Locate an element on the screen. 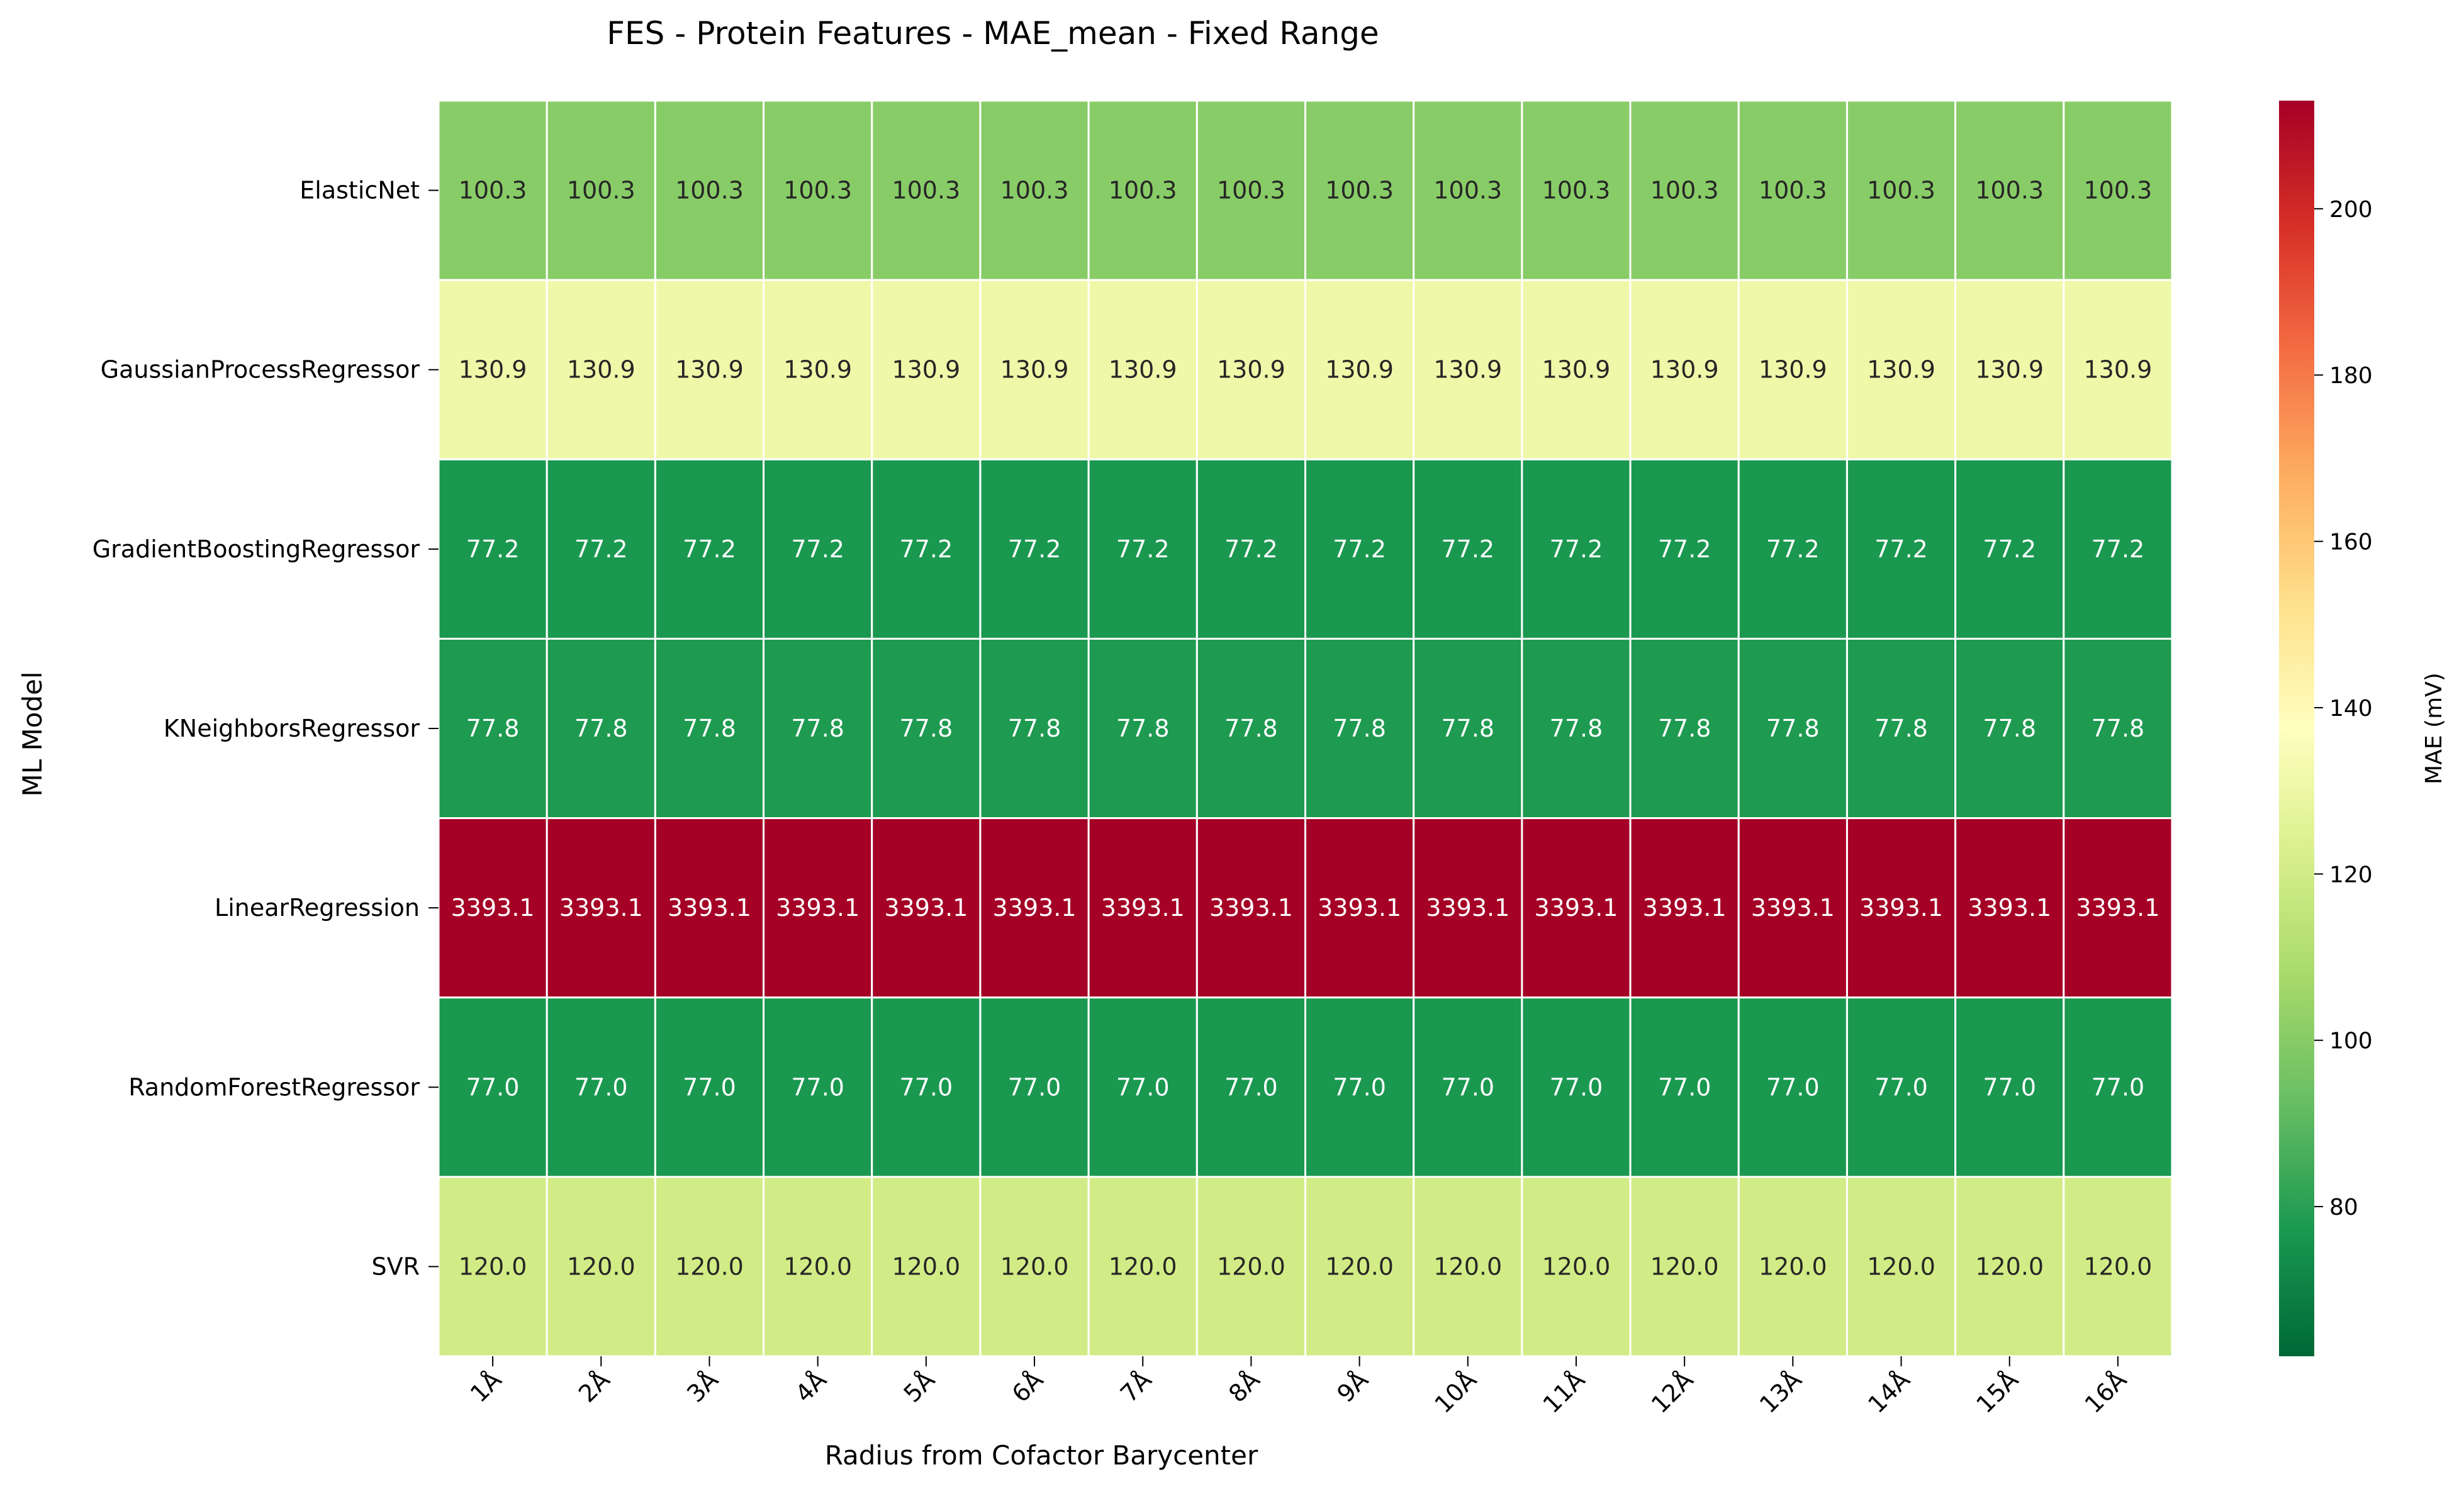 The height and width of the screenshot is (1489, 2464). y-tick-label: SVR is located at coordinates (395, 1266).